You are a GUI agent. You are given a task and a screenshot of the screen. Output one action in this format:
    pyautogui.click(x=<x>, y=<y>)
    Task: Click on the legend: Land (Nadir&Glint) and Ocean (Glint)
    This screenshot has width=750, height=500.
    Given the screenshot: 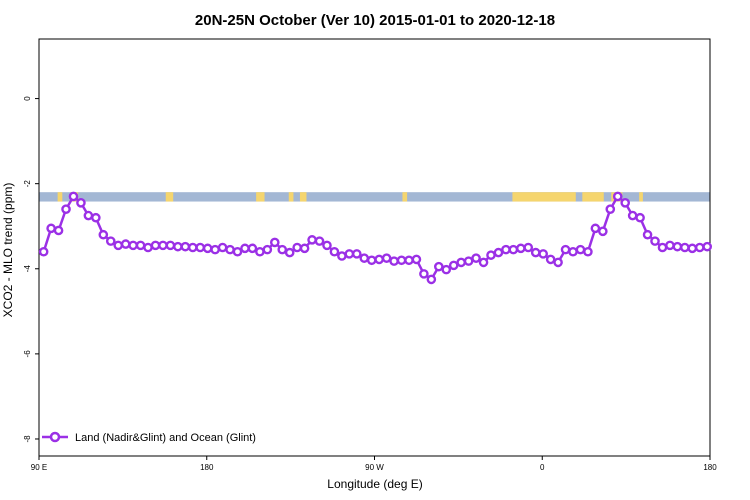 What is the action you would take?
    pyautogui.click(x=149, y=437)
    